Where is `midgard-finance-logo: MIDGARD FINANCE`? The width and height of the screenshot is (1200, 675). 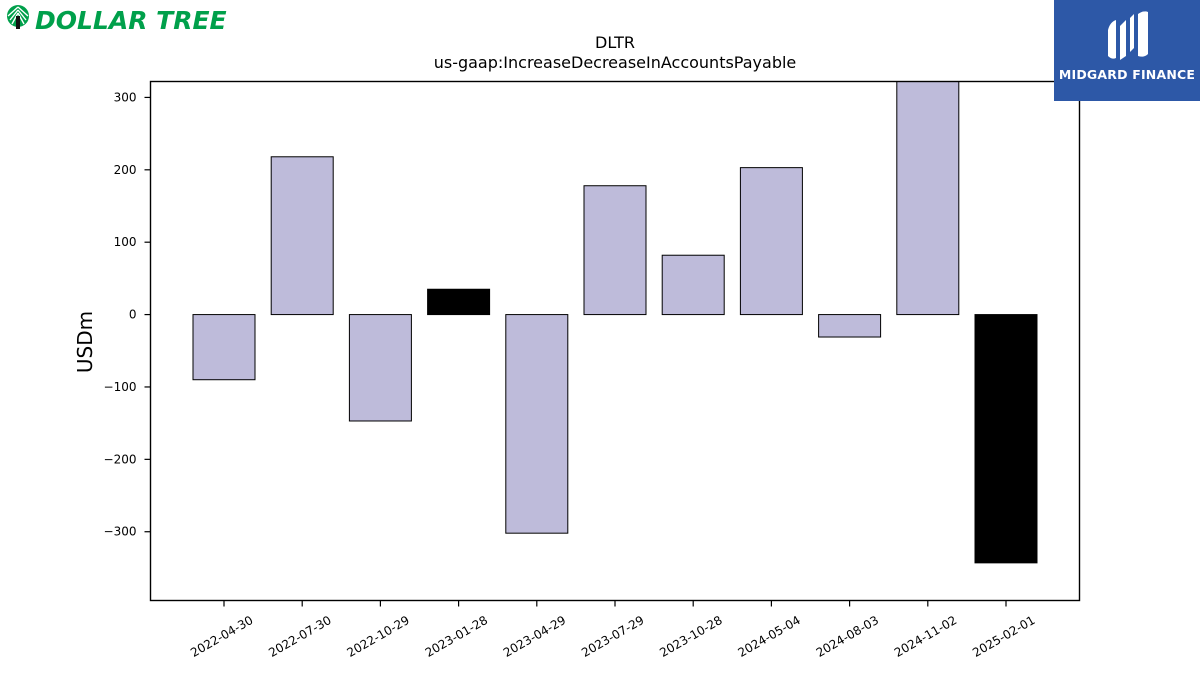 midgard-finance-logo: MIDGARD FINANCE is located at coordinates (1127, 50).